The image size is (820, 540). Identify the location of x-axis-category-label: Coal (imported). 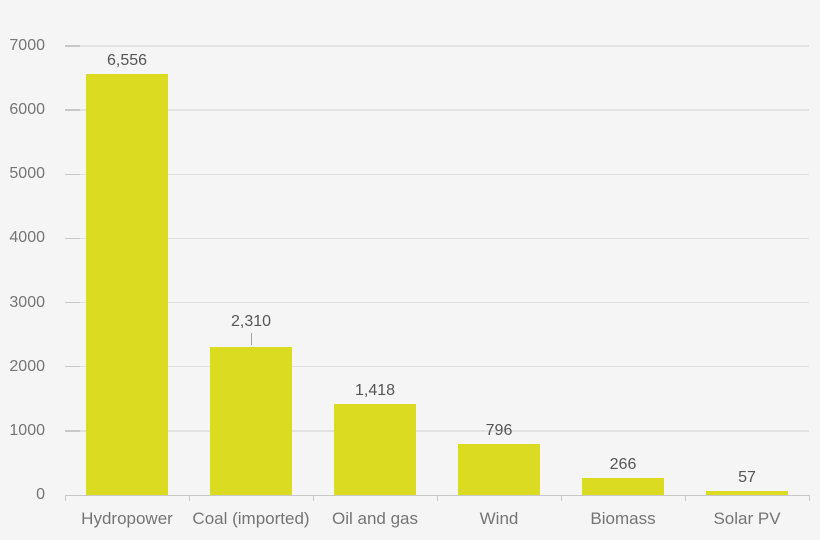
(251, 518).